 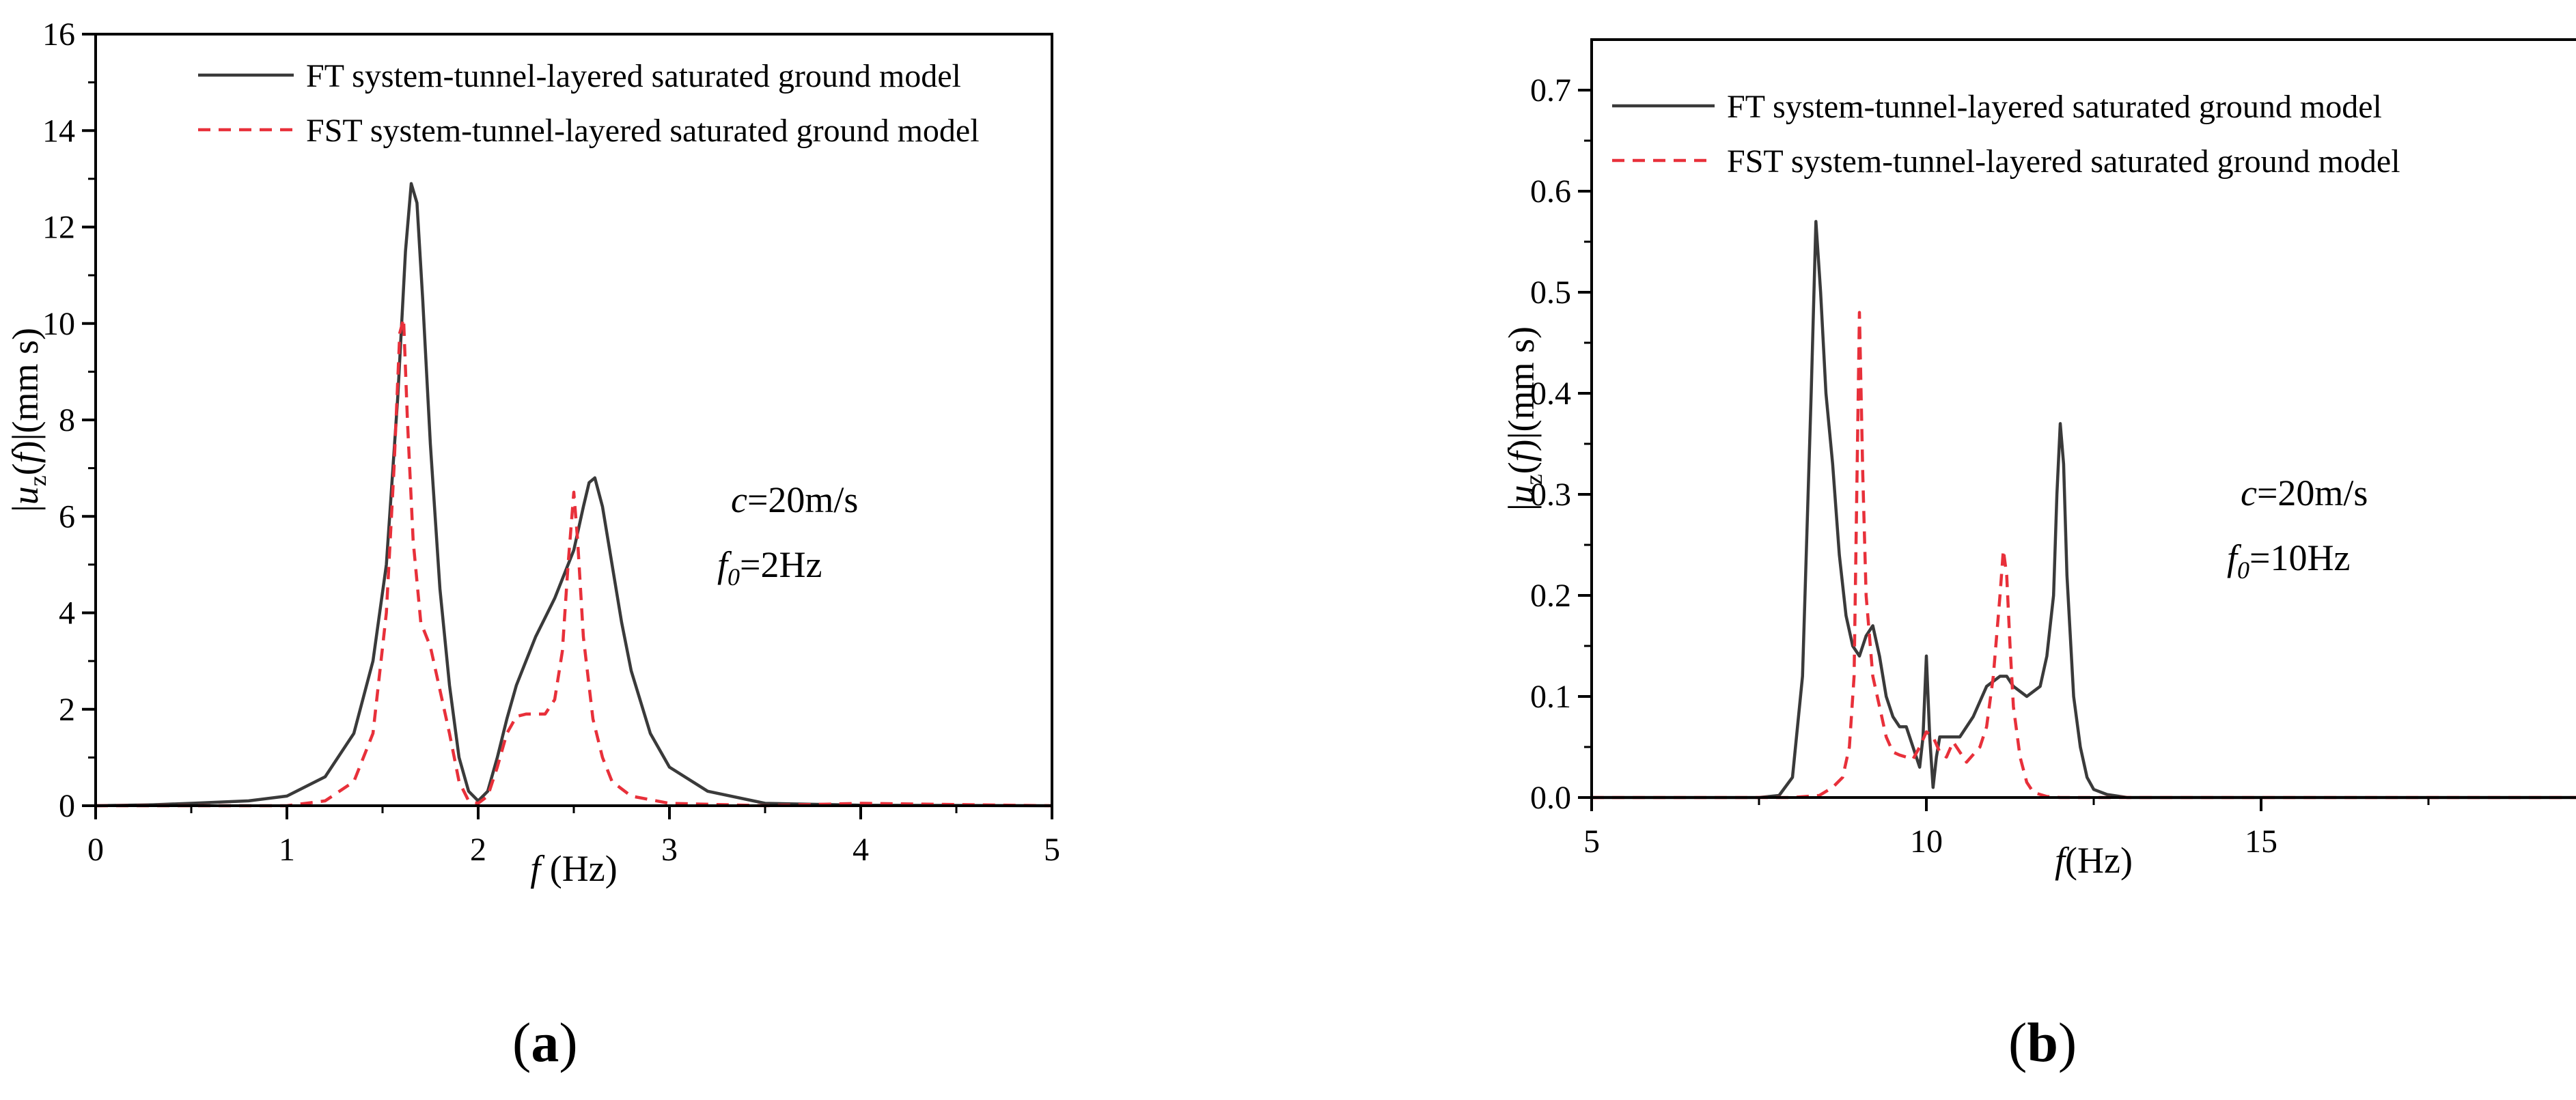 I want to click on y-tick-label: 12, so click(x=59, y=228).